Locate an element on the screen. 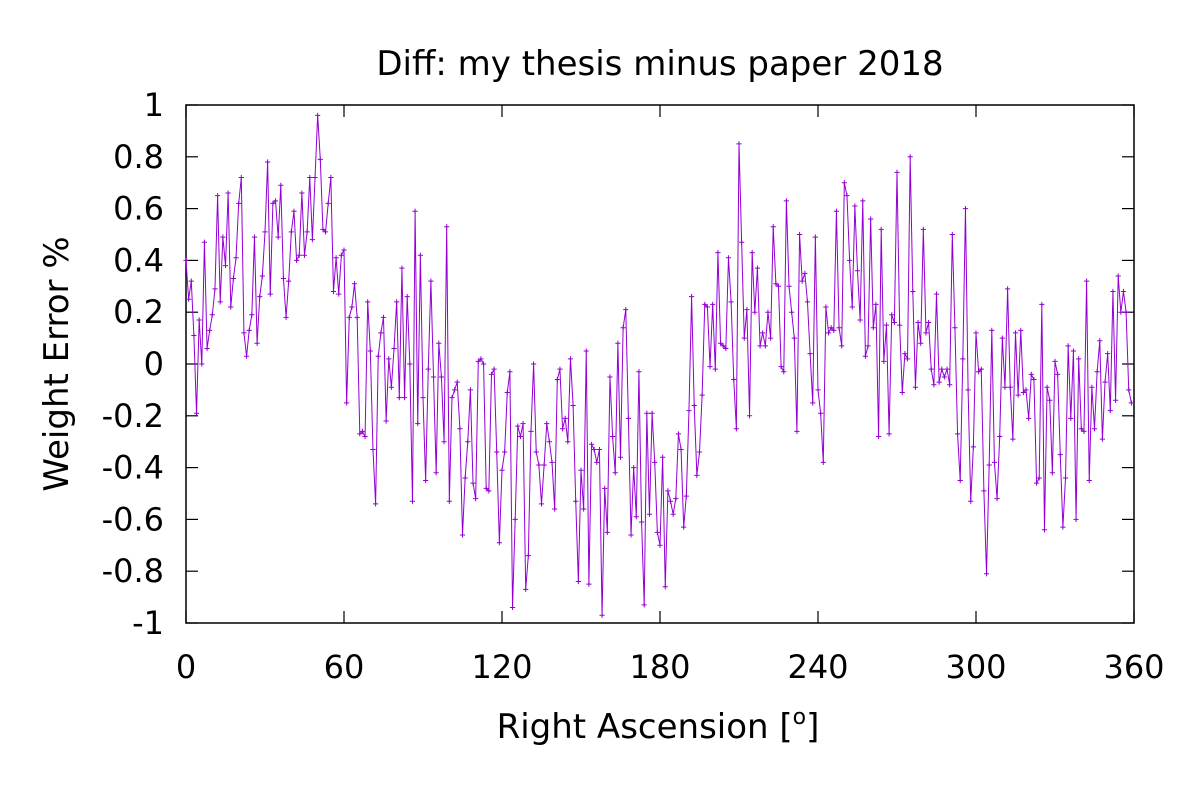 Image resolution: width=1200 pixels, height=800 pixels. x-tick-label: 0 is located at coordinates (186, 667).